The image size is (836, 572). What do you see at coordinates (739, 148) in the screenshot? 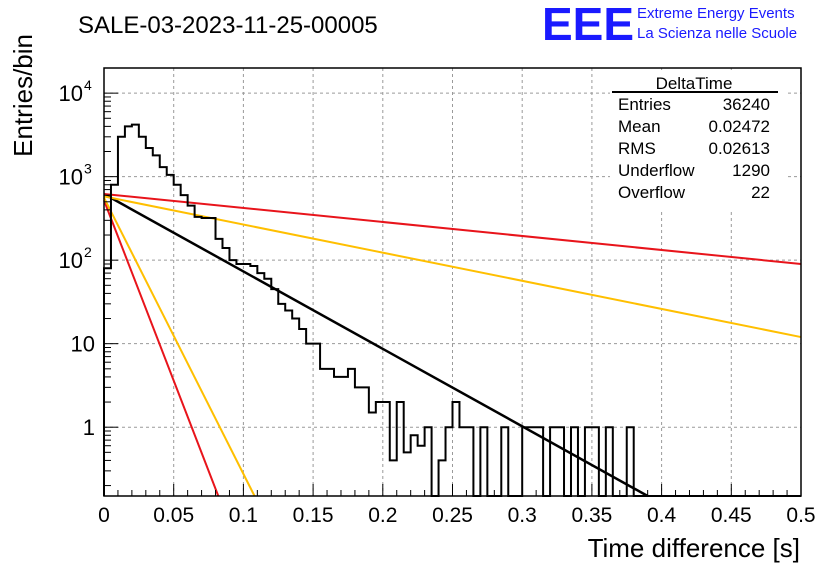
I see `stats-value: 0.02613` at bounding box center [739, 148].